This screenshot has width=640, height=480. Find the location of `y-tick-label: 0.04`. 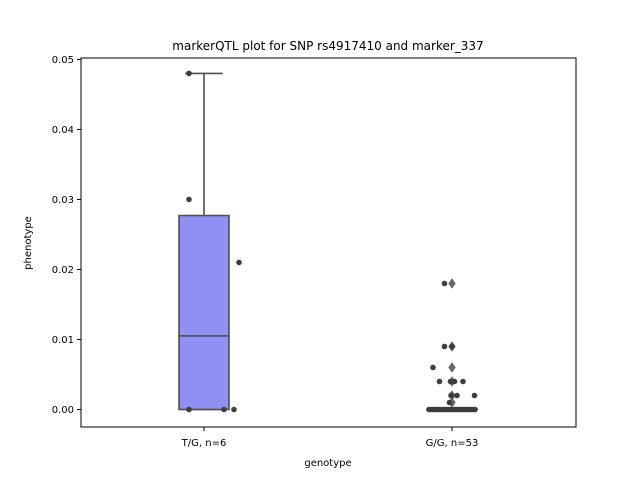

y-tick-label: 0.04 is located at coordinates (63, 130).